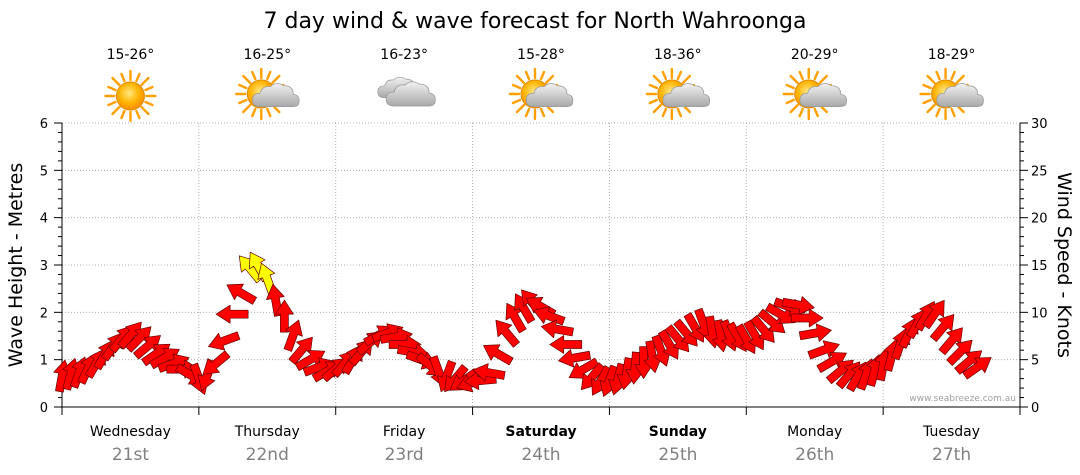  Describe the element at coordinates (130, 96) in the screenshot. I see `sun-icon` at that location.